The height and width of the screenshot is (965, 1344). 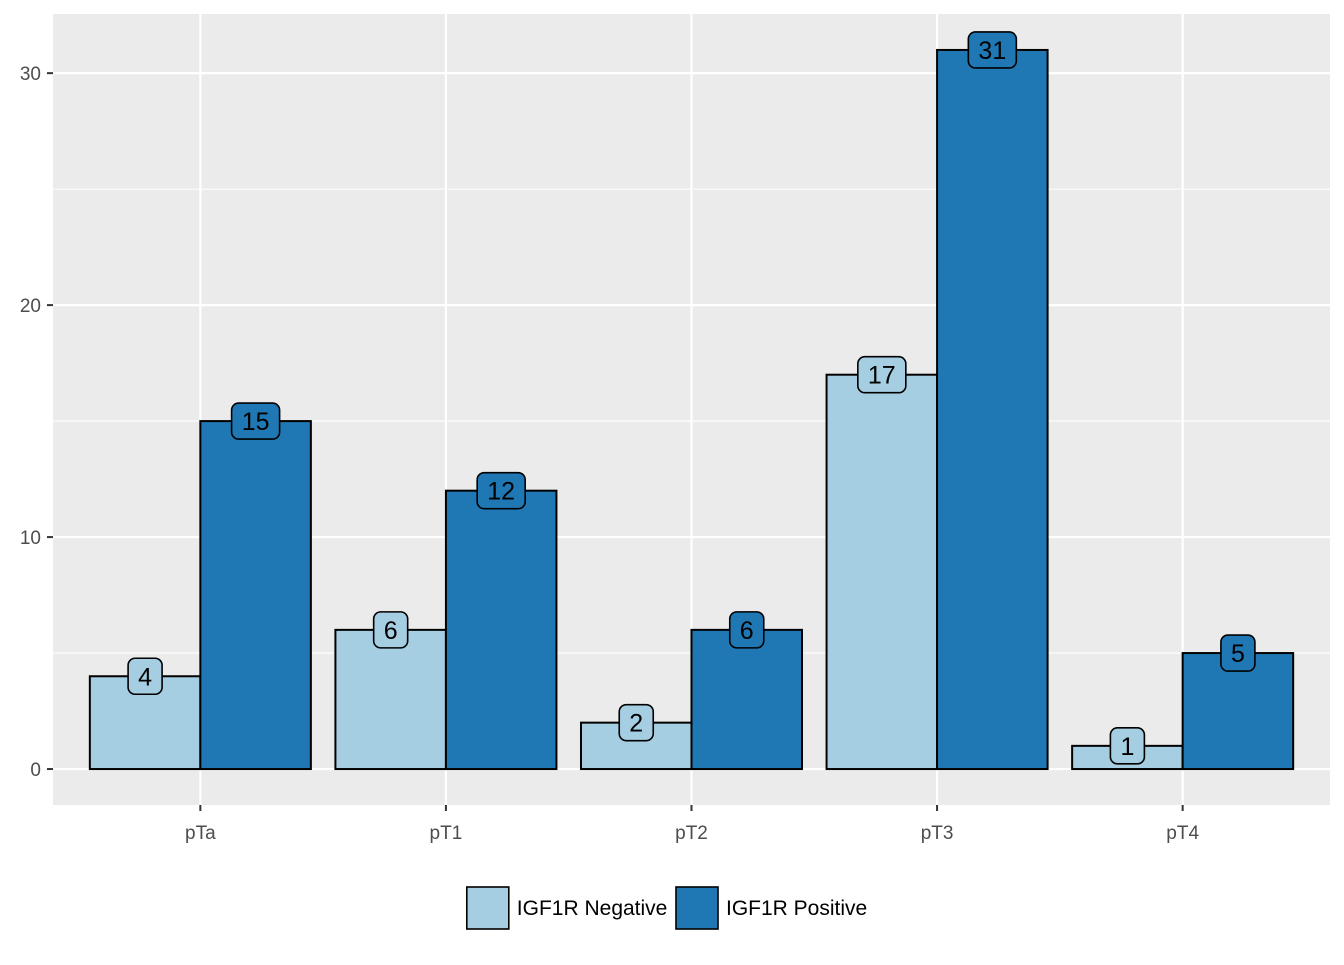 What do you see at coordinates (446, 833) in the screenshot?
I see `x-tick-label: pT1` at bounding box center [446, 833].